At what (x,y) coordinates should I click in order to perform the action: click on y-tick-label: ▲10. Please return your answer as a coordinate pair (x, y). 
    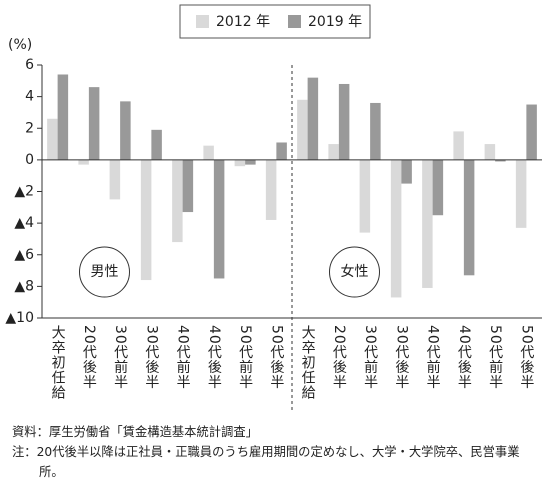
    Looking at the image, I should click on (19, 318).